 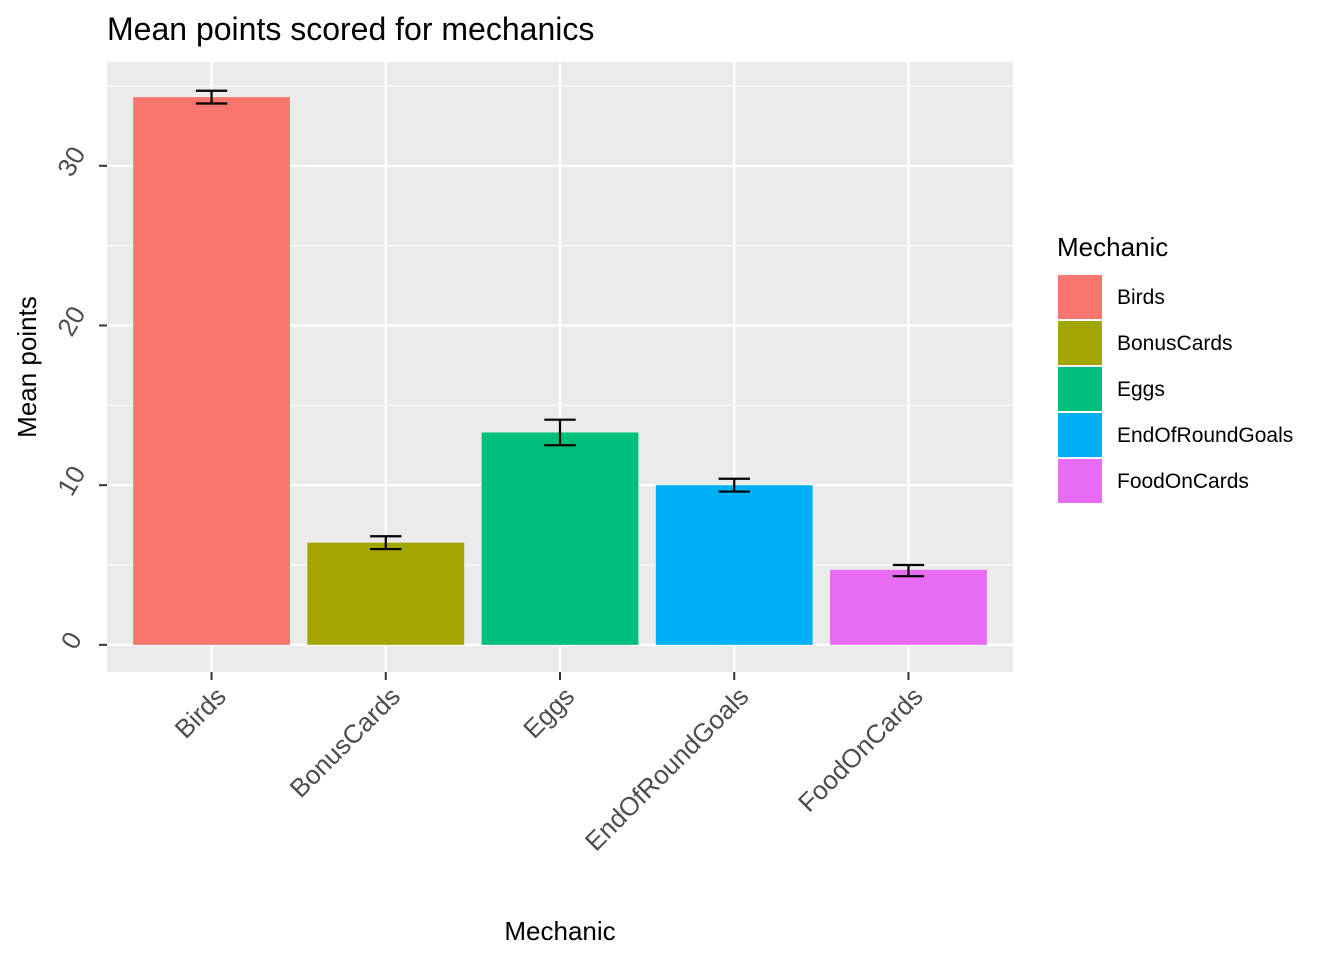 What do you see at coordinates (734, 485) in the screenshot?
I see `error-bar-endofroundgoals` at bounding box center [734, 485].